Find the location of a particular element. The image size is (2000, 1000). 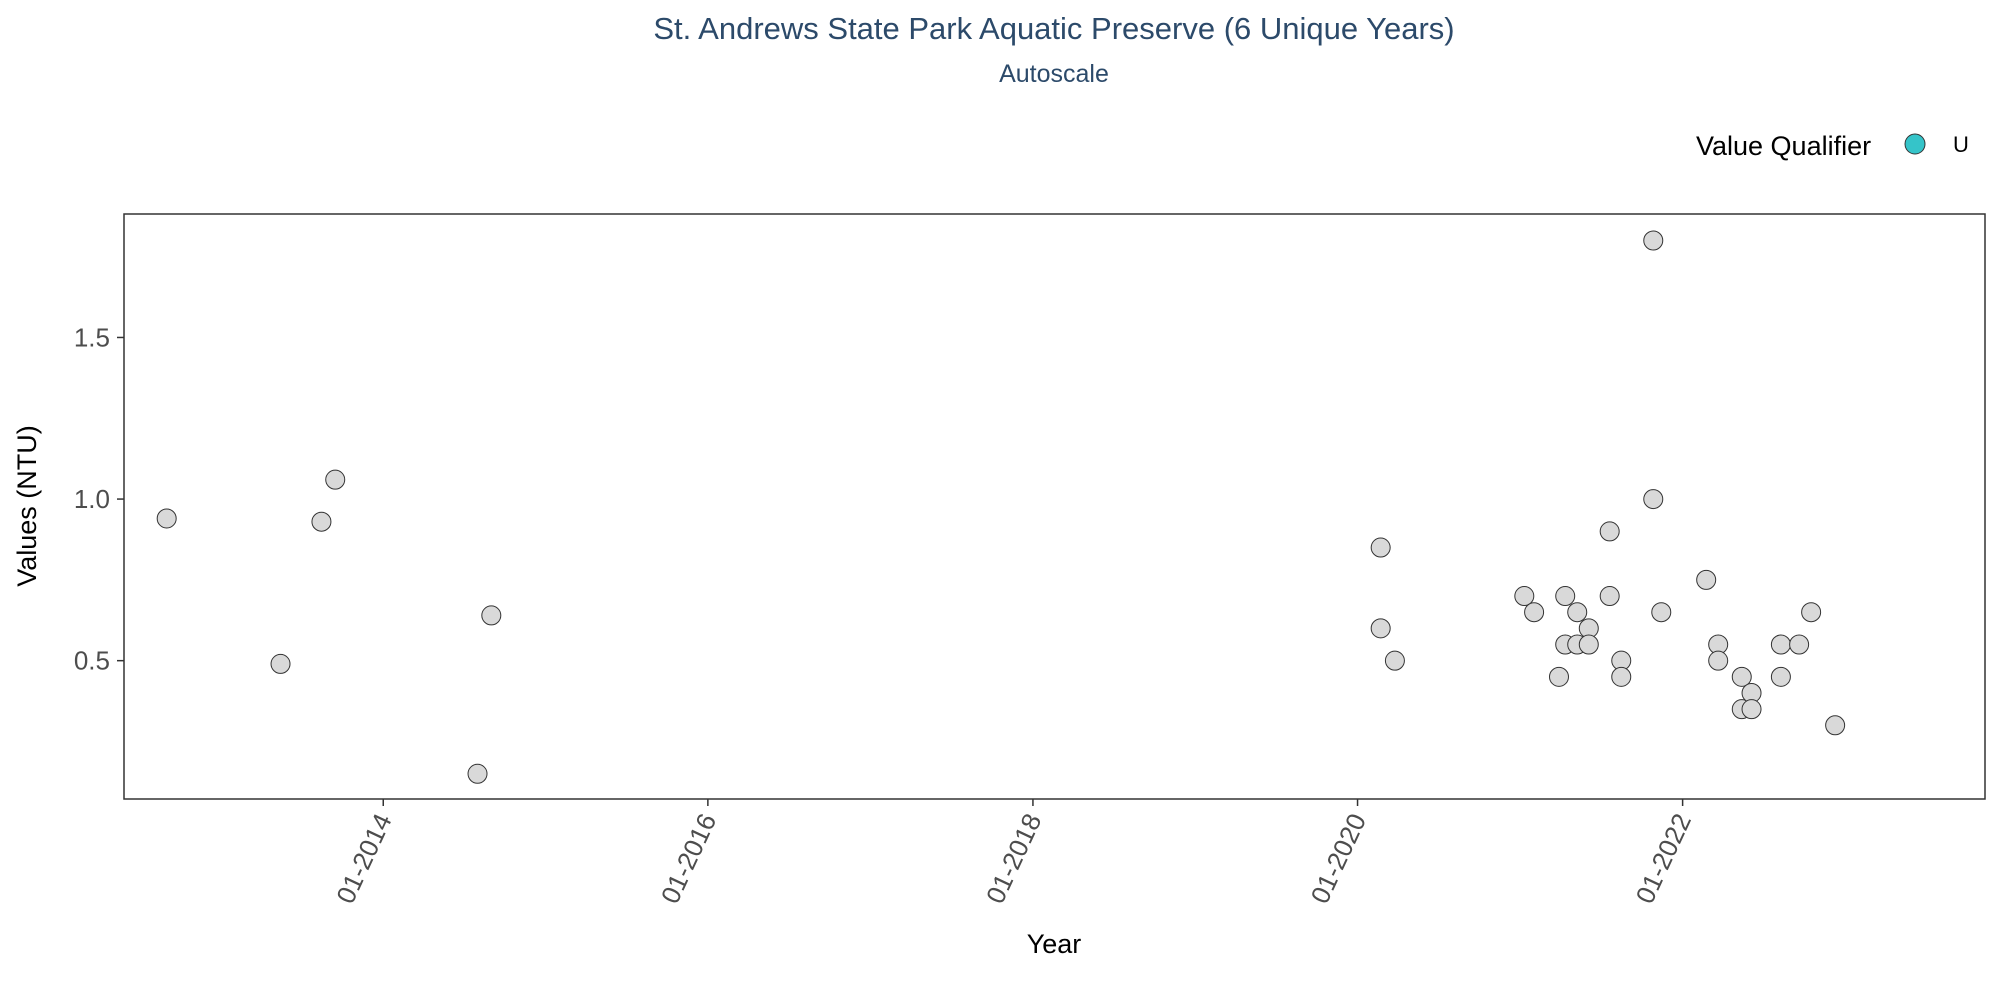

y-tick-label: 0.5 is located at coordinates (92, 661).